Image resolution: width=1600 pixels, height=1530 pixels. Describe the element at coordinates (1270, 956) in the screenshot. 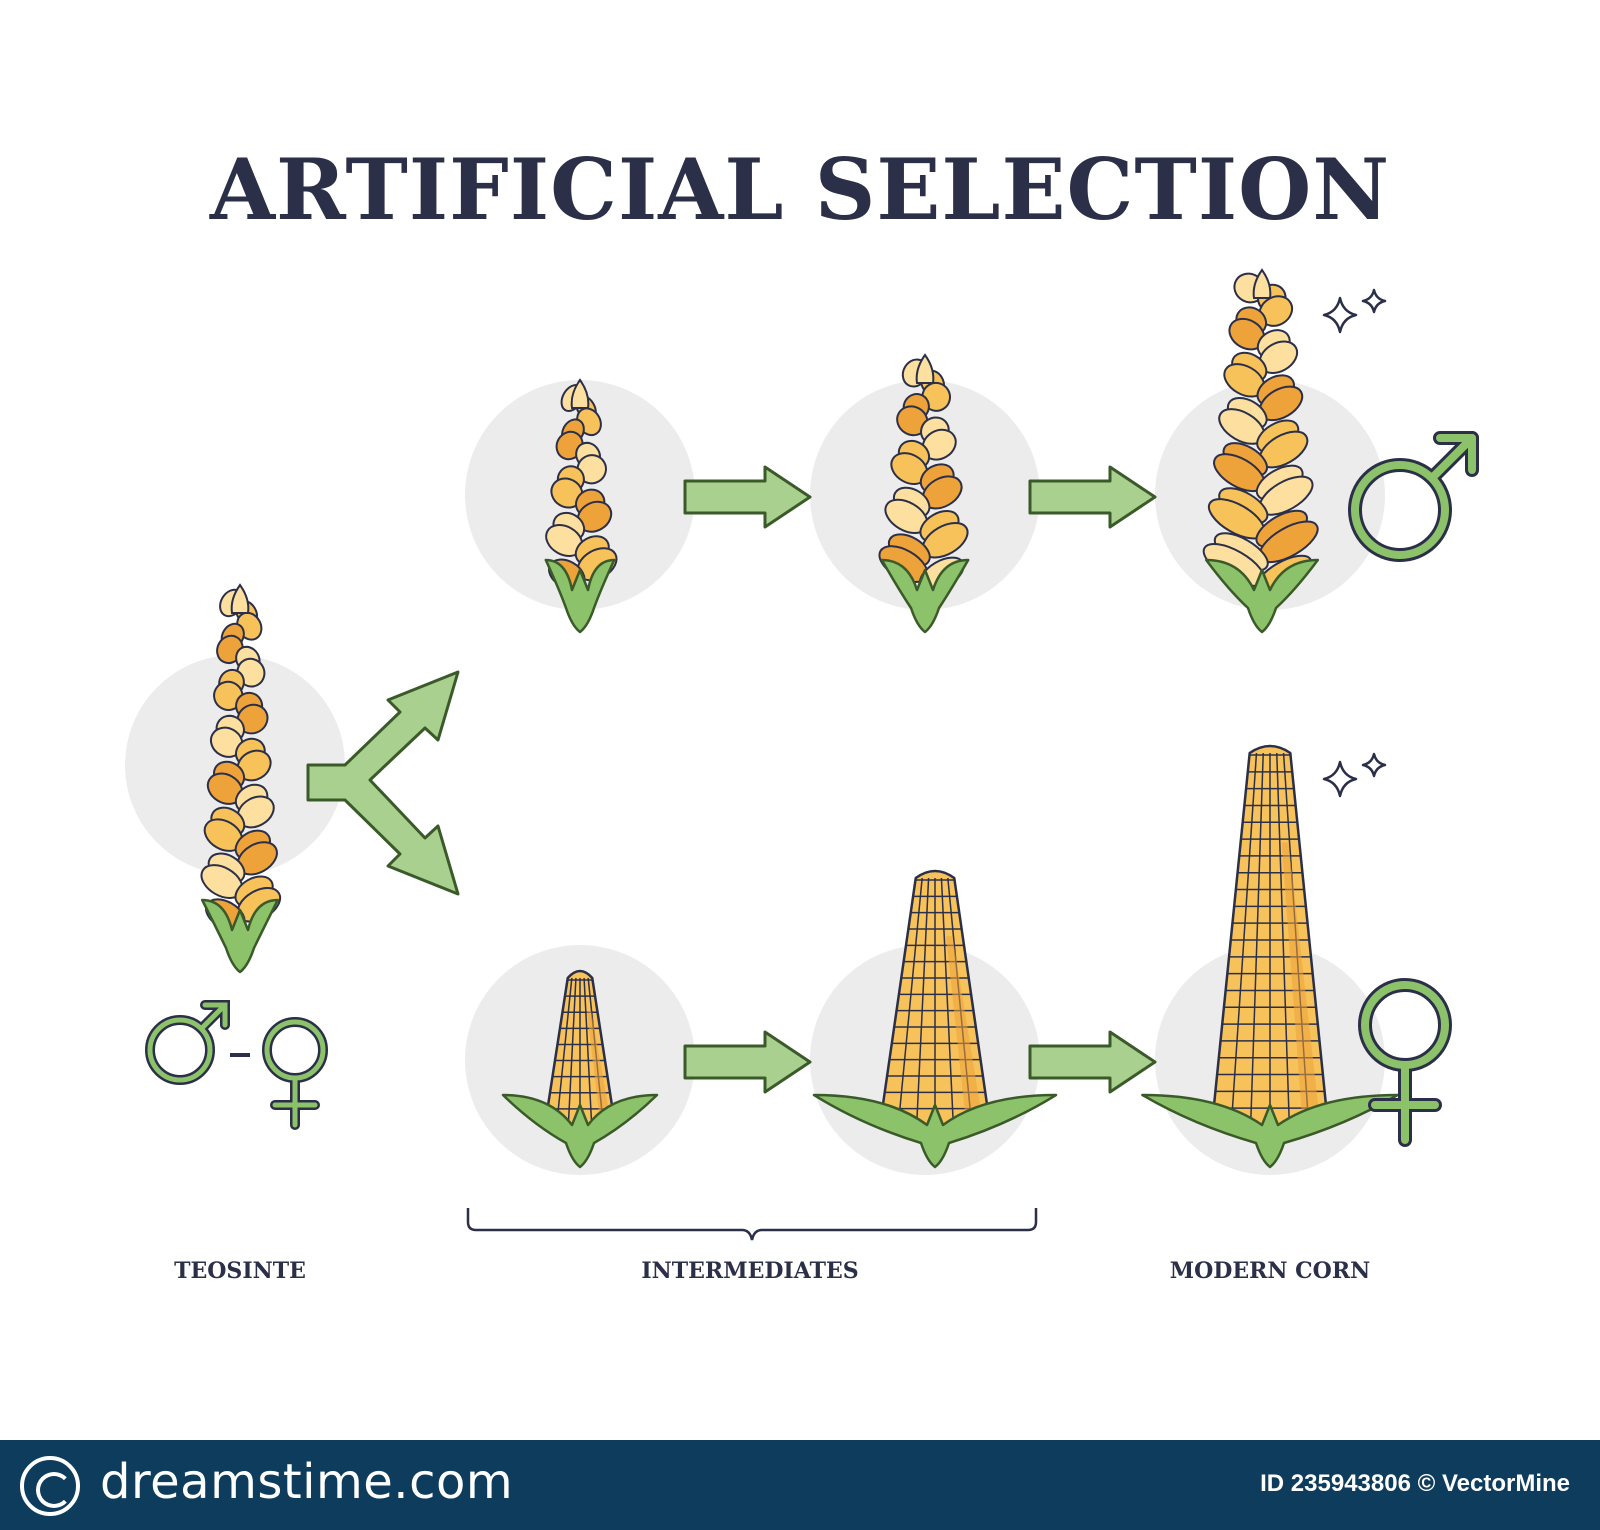

I see `modern-cob` at that location.